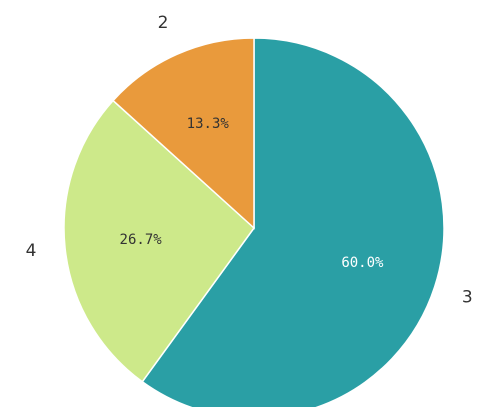 The image size is (482, 407). What do you see at coordinates (31, 251) in the screenshot?
I see `slice-category-label: 4` at bounding box center [31, 251].